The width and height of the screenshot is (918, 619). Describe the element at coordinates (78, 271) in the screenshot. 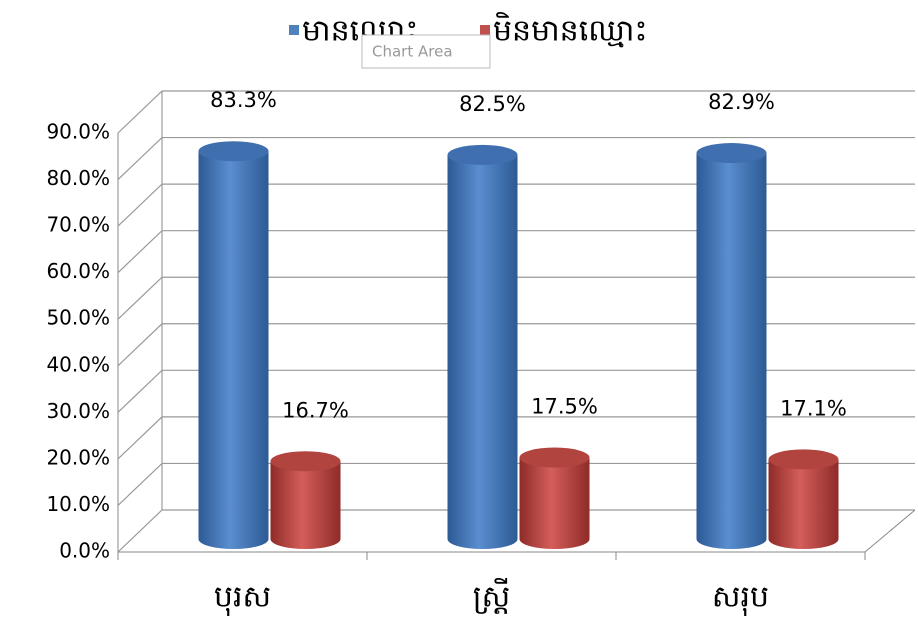

I see `y-tick-label: 60.0%` at that location.